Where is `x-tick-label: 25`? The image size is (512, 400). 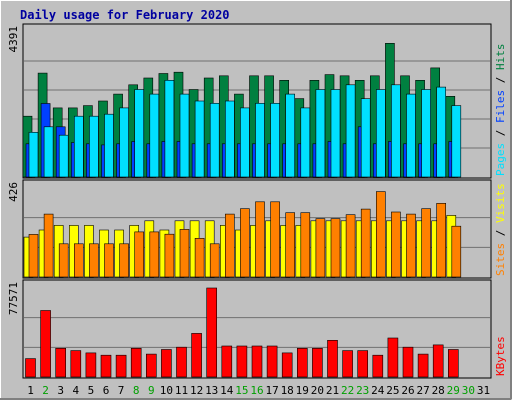
x-tick-label: 25 is located at coordinates (392, 390).